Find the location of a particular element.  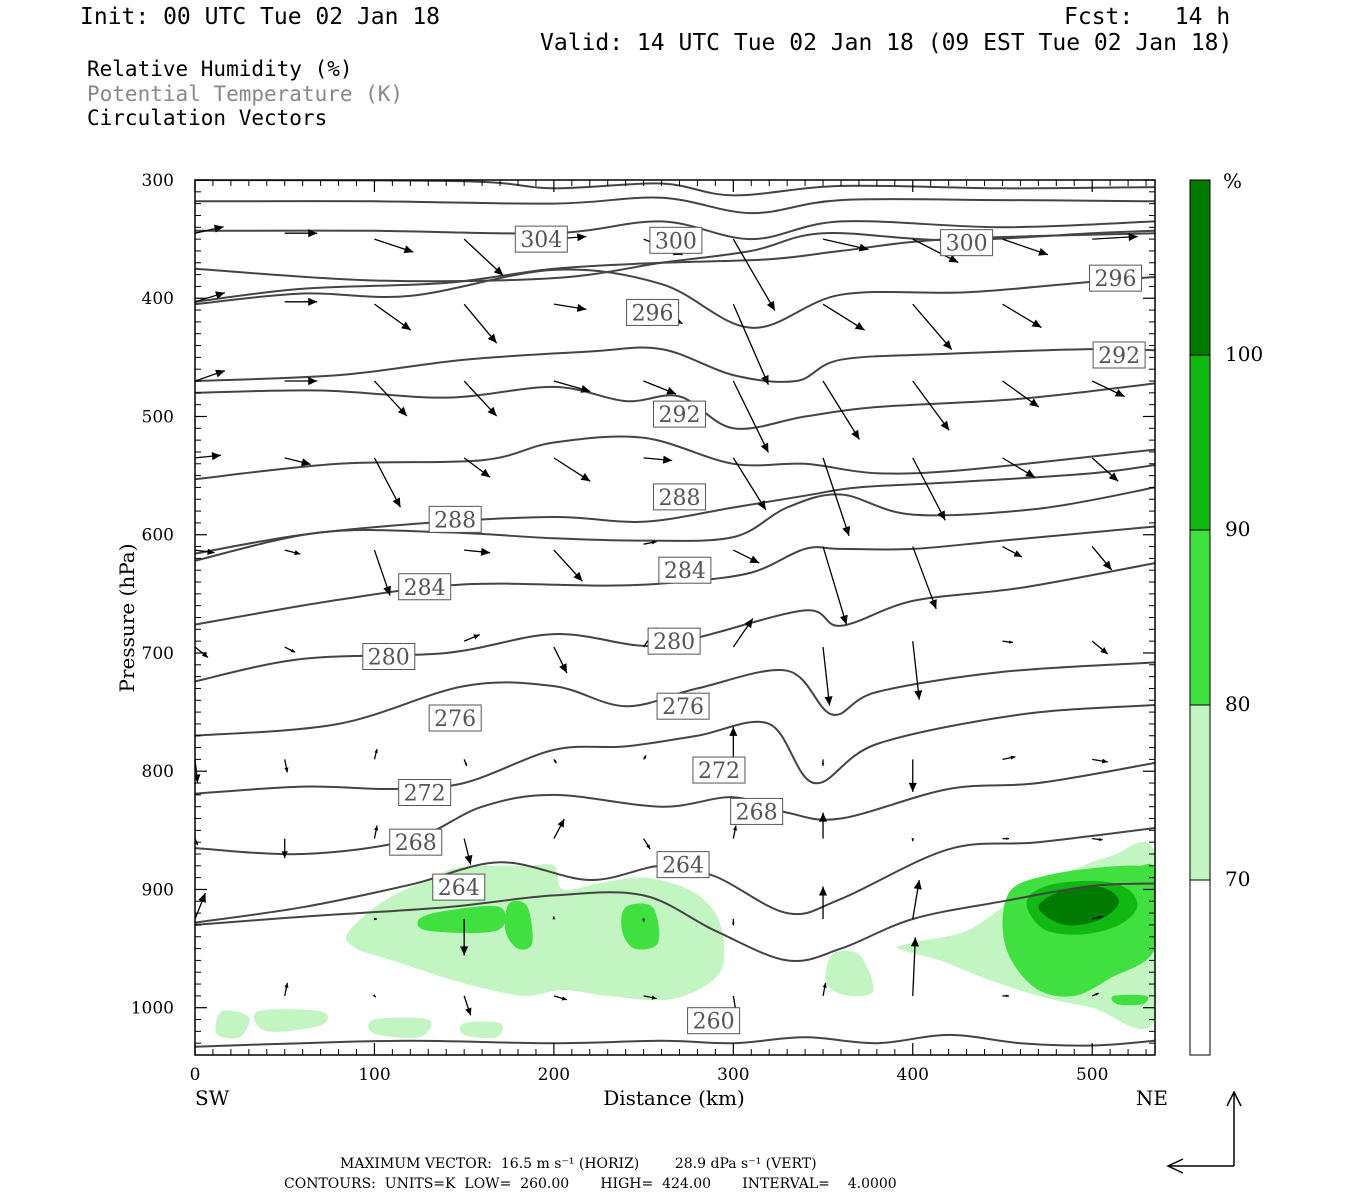

theta-contour-label: 272 is located at coordinates (719, 770).